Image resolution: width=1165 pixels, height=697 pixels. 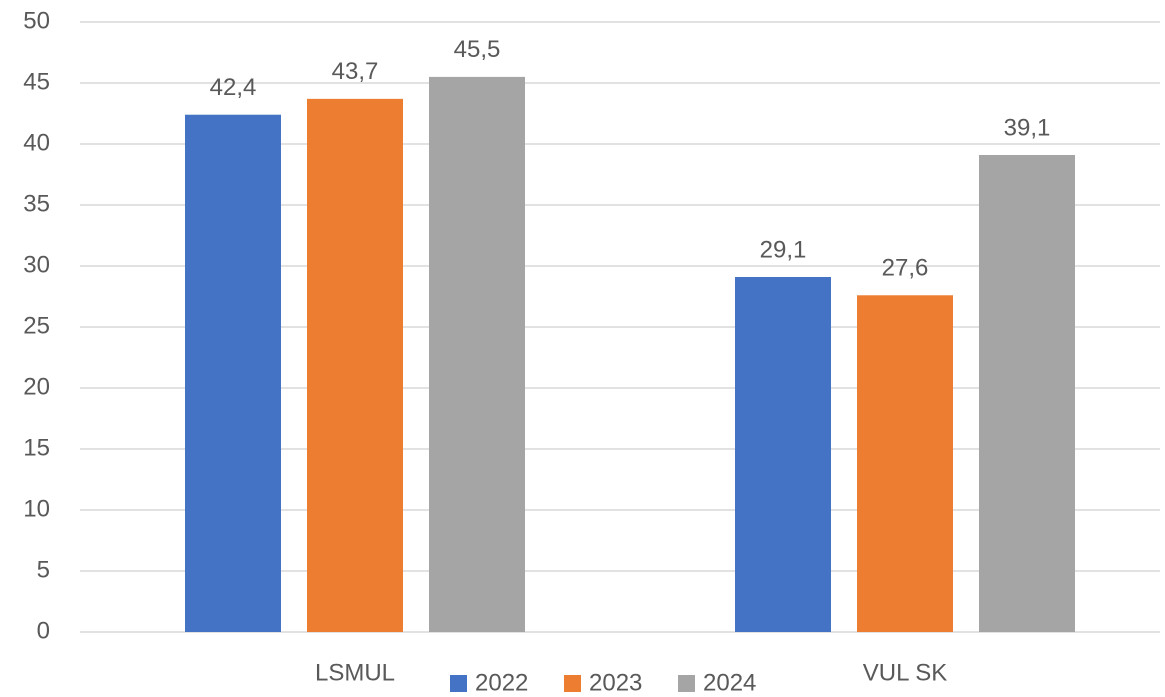 I want to click on y-tick-label: 45, so click(x=36, y=81).